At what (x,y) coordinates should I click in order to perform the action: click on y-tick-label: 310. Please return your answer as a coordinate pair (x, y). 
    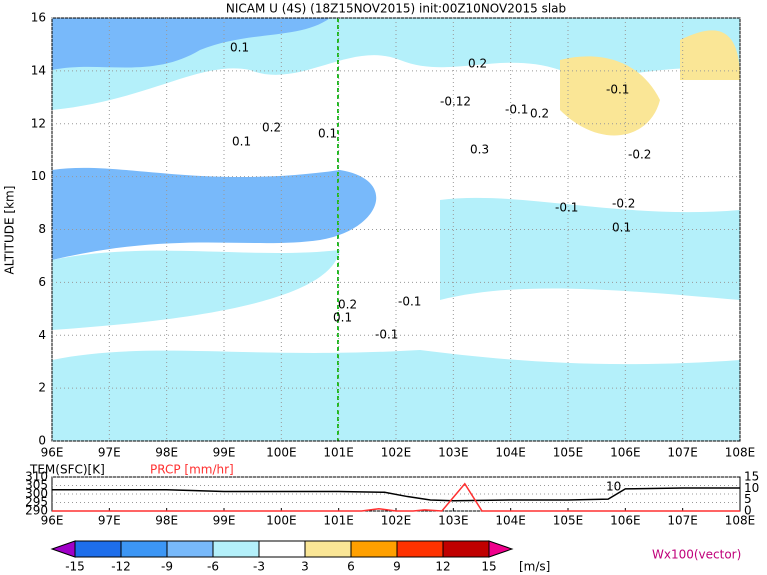
    Looking at the image, I should click on (36, 477).